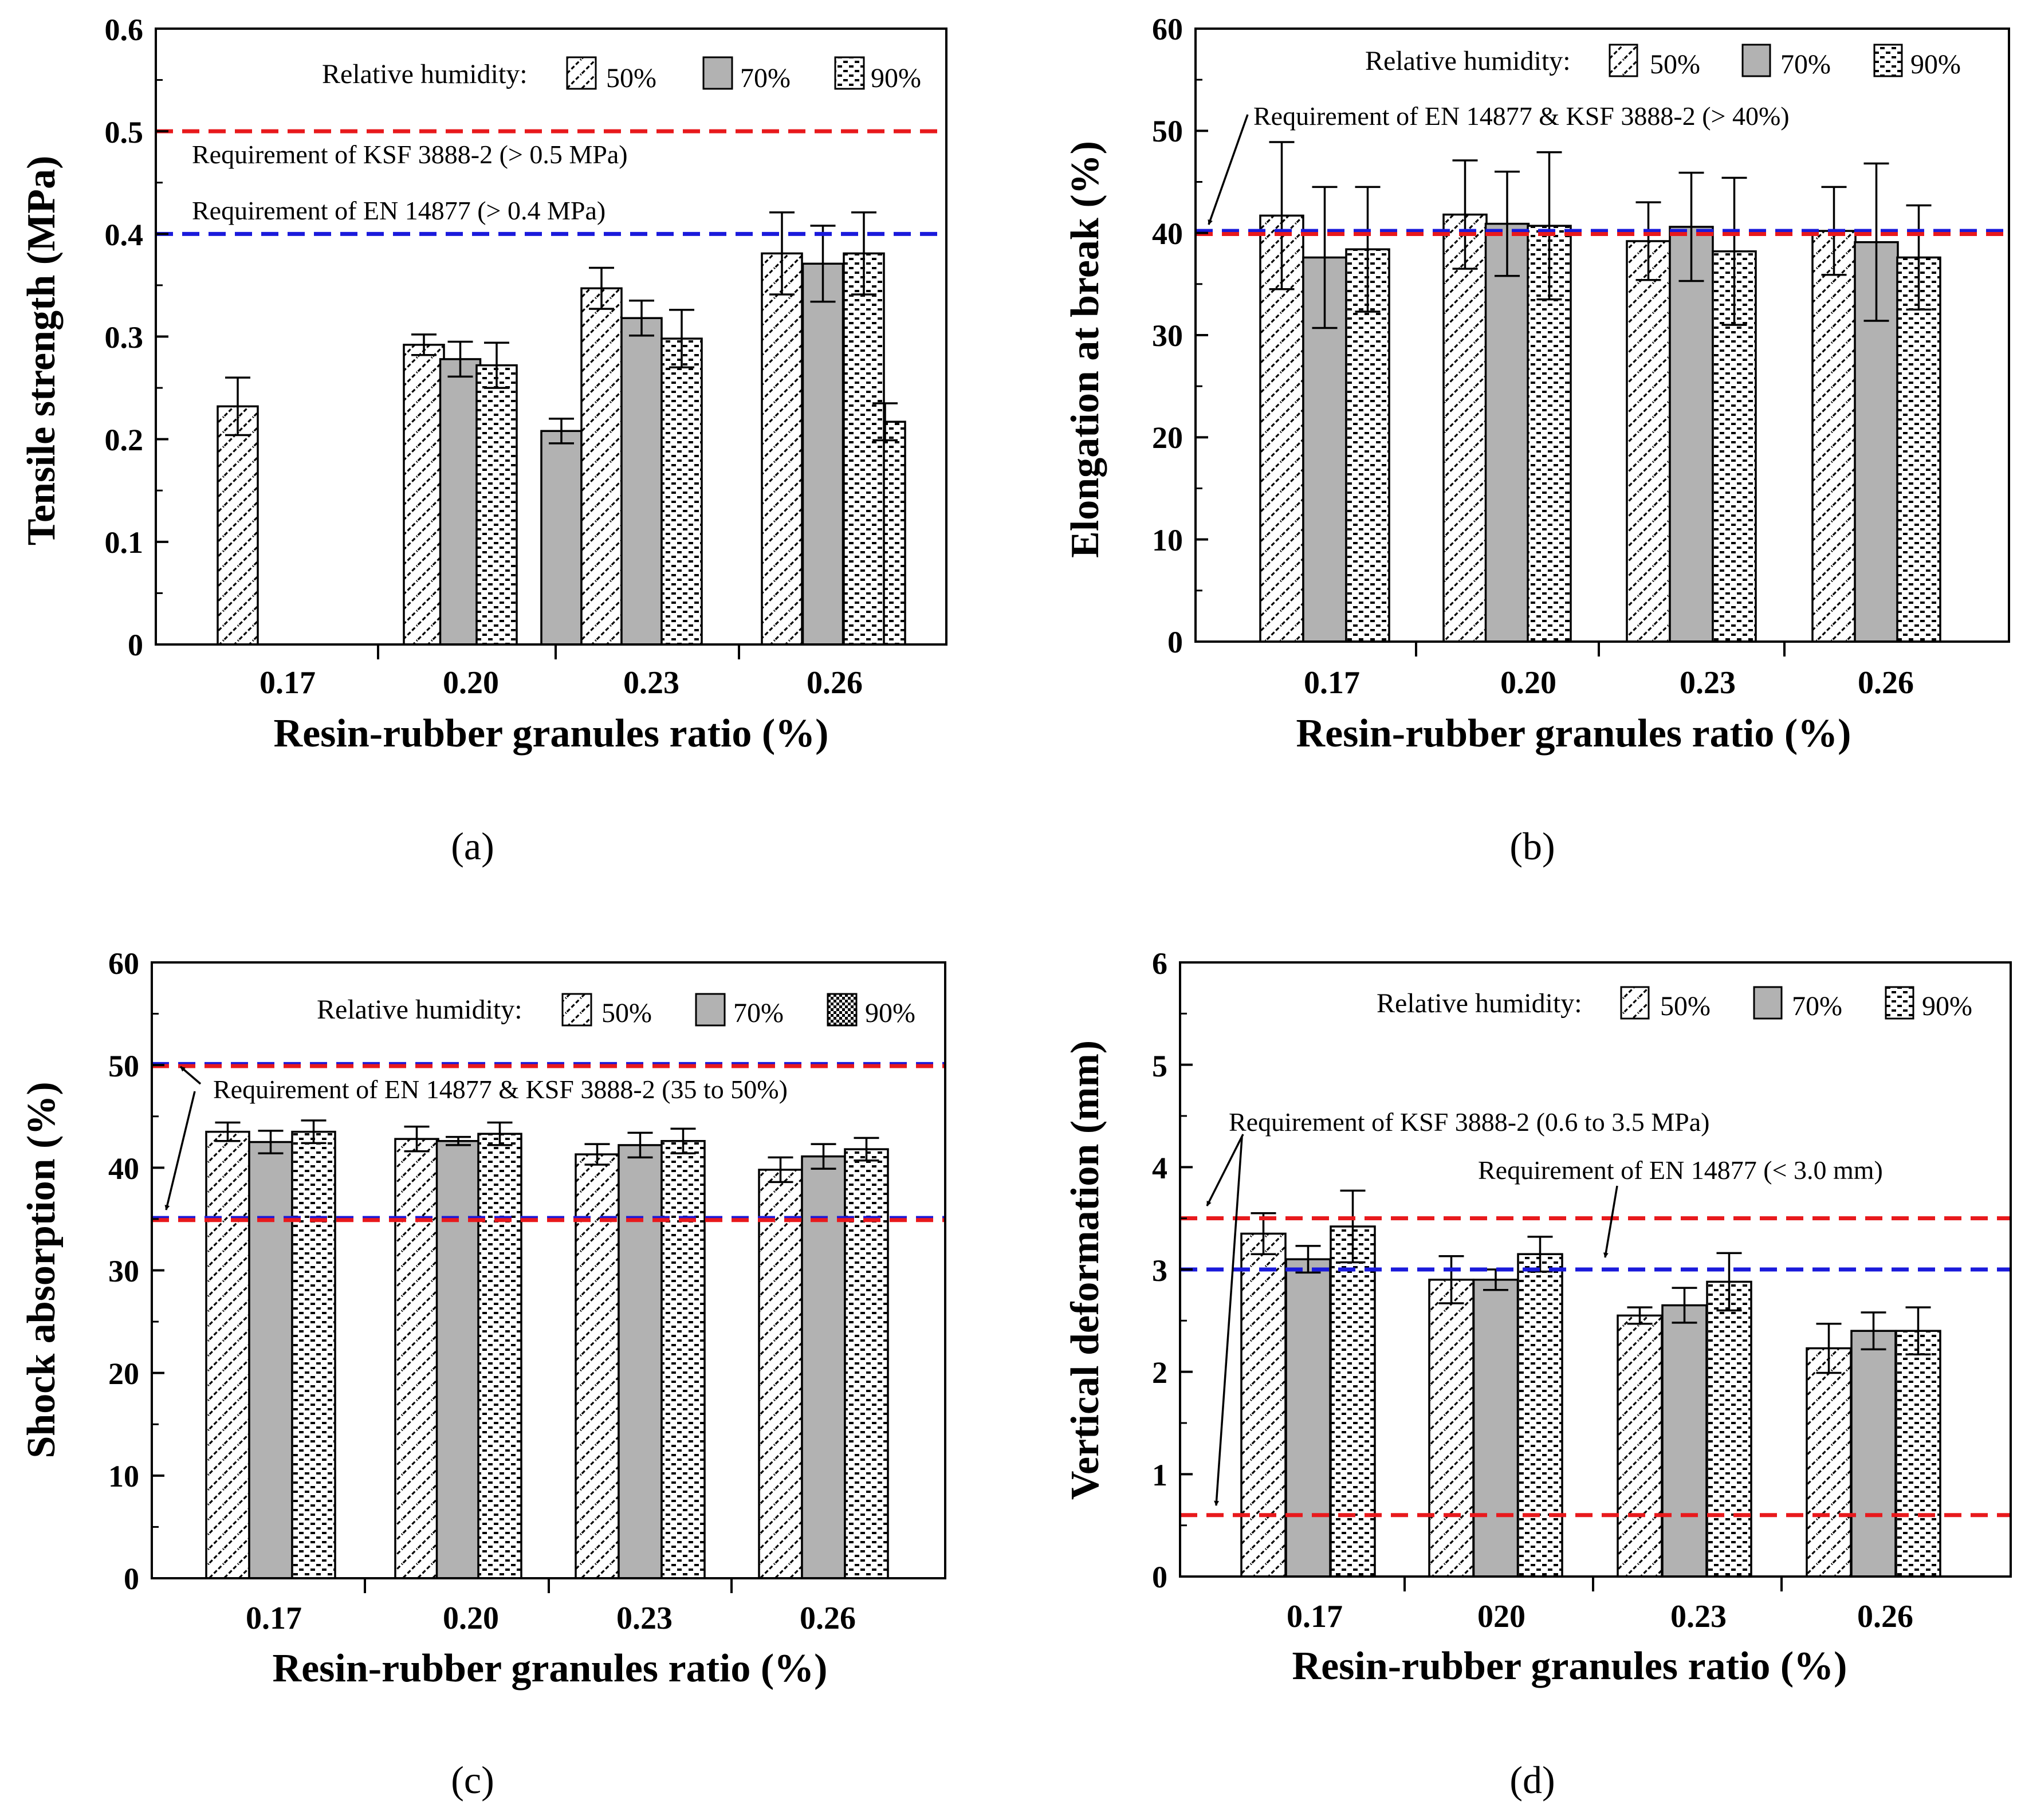 The height and width of the screenshot is (1820, 2021). I want to click on y-tick-label: 50, so click(1167, 131).